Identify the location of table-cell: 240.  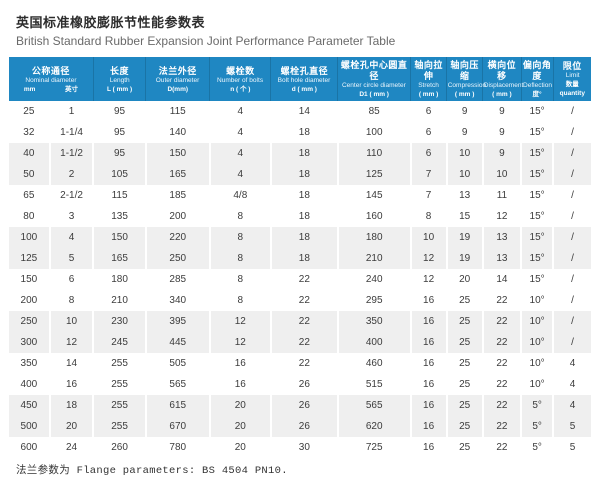
(373, 279).